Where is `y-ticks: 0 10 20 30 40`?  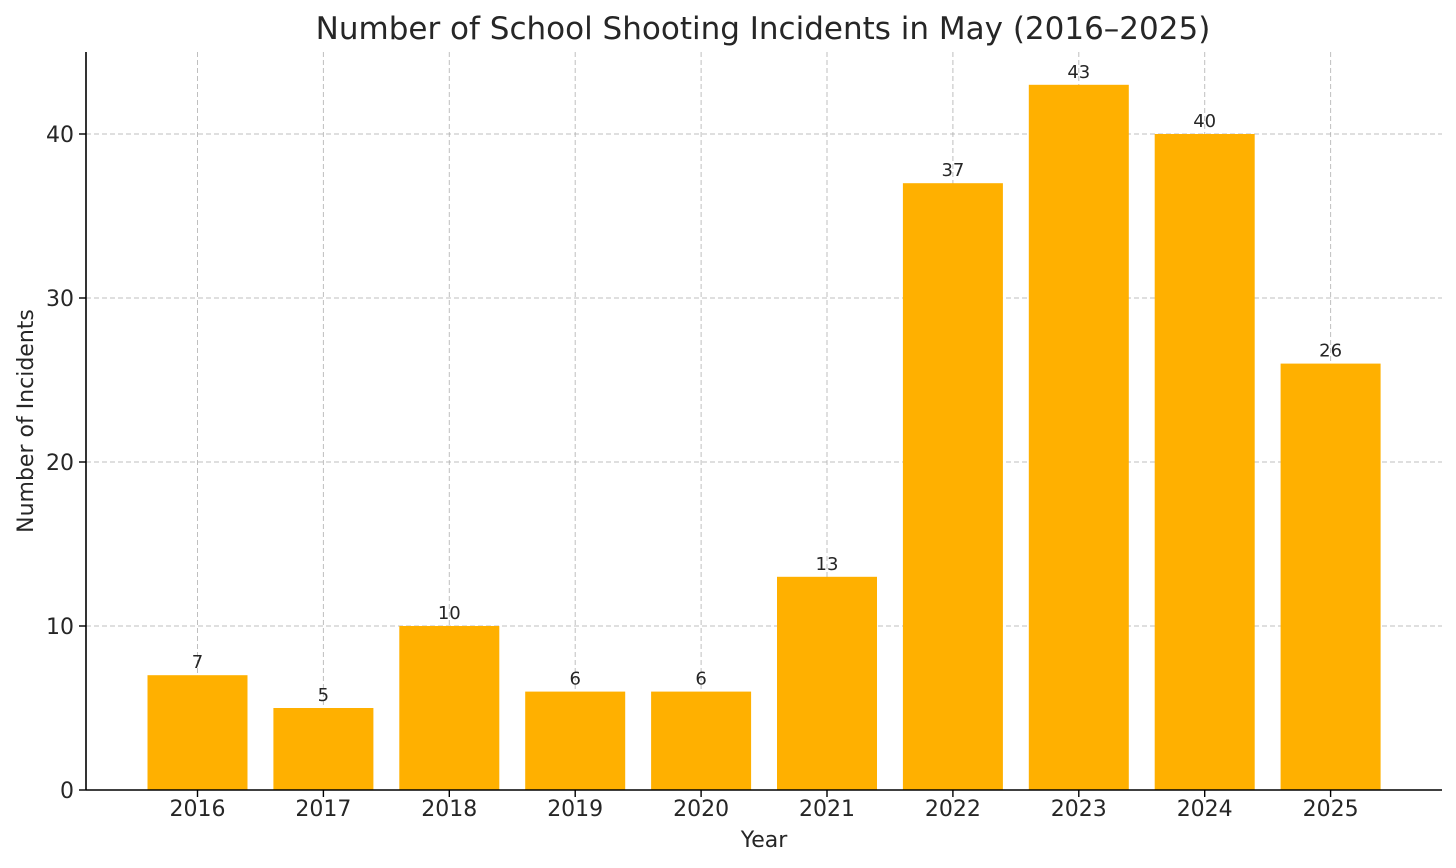 y-ticks: 0 10 20 30 40 is located at coordinates (66, 463).